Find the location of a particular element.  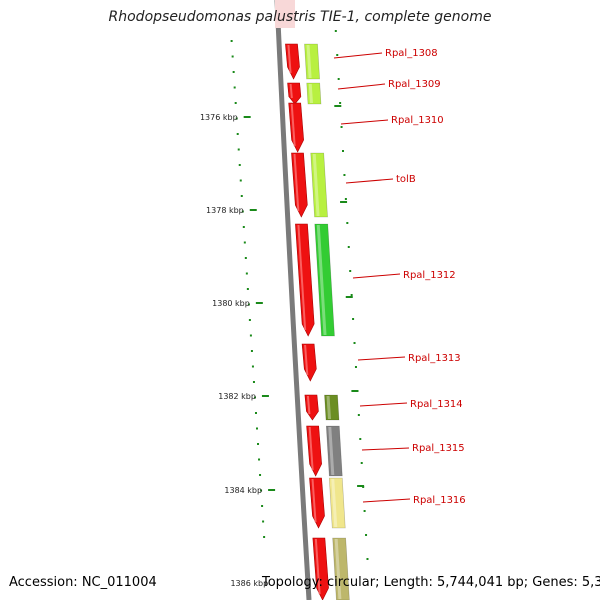

gene-label: Rpal_1313 is located at coordinates (434, 358).